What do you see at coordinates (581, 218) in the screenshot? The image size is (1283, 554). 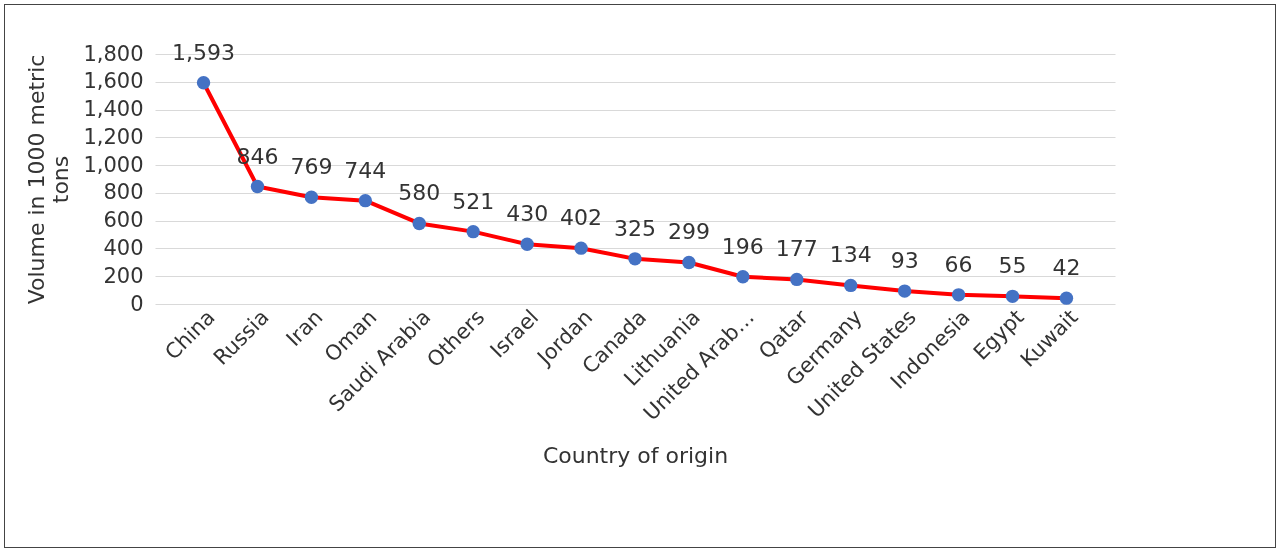 I see `data-label: 402` at bounding box center [581, 218].